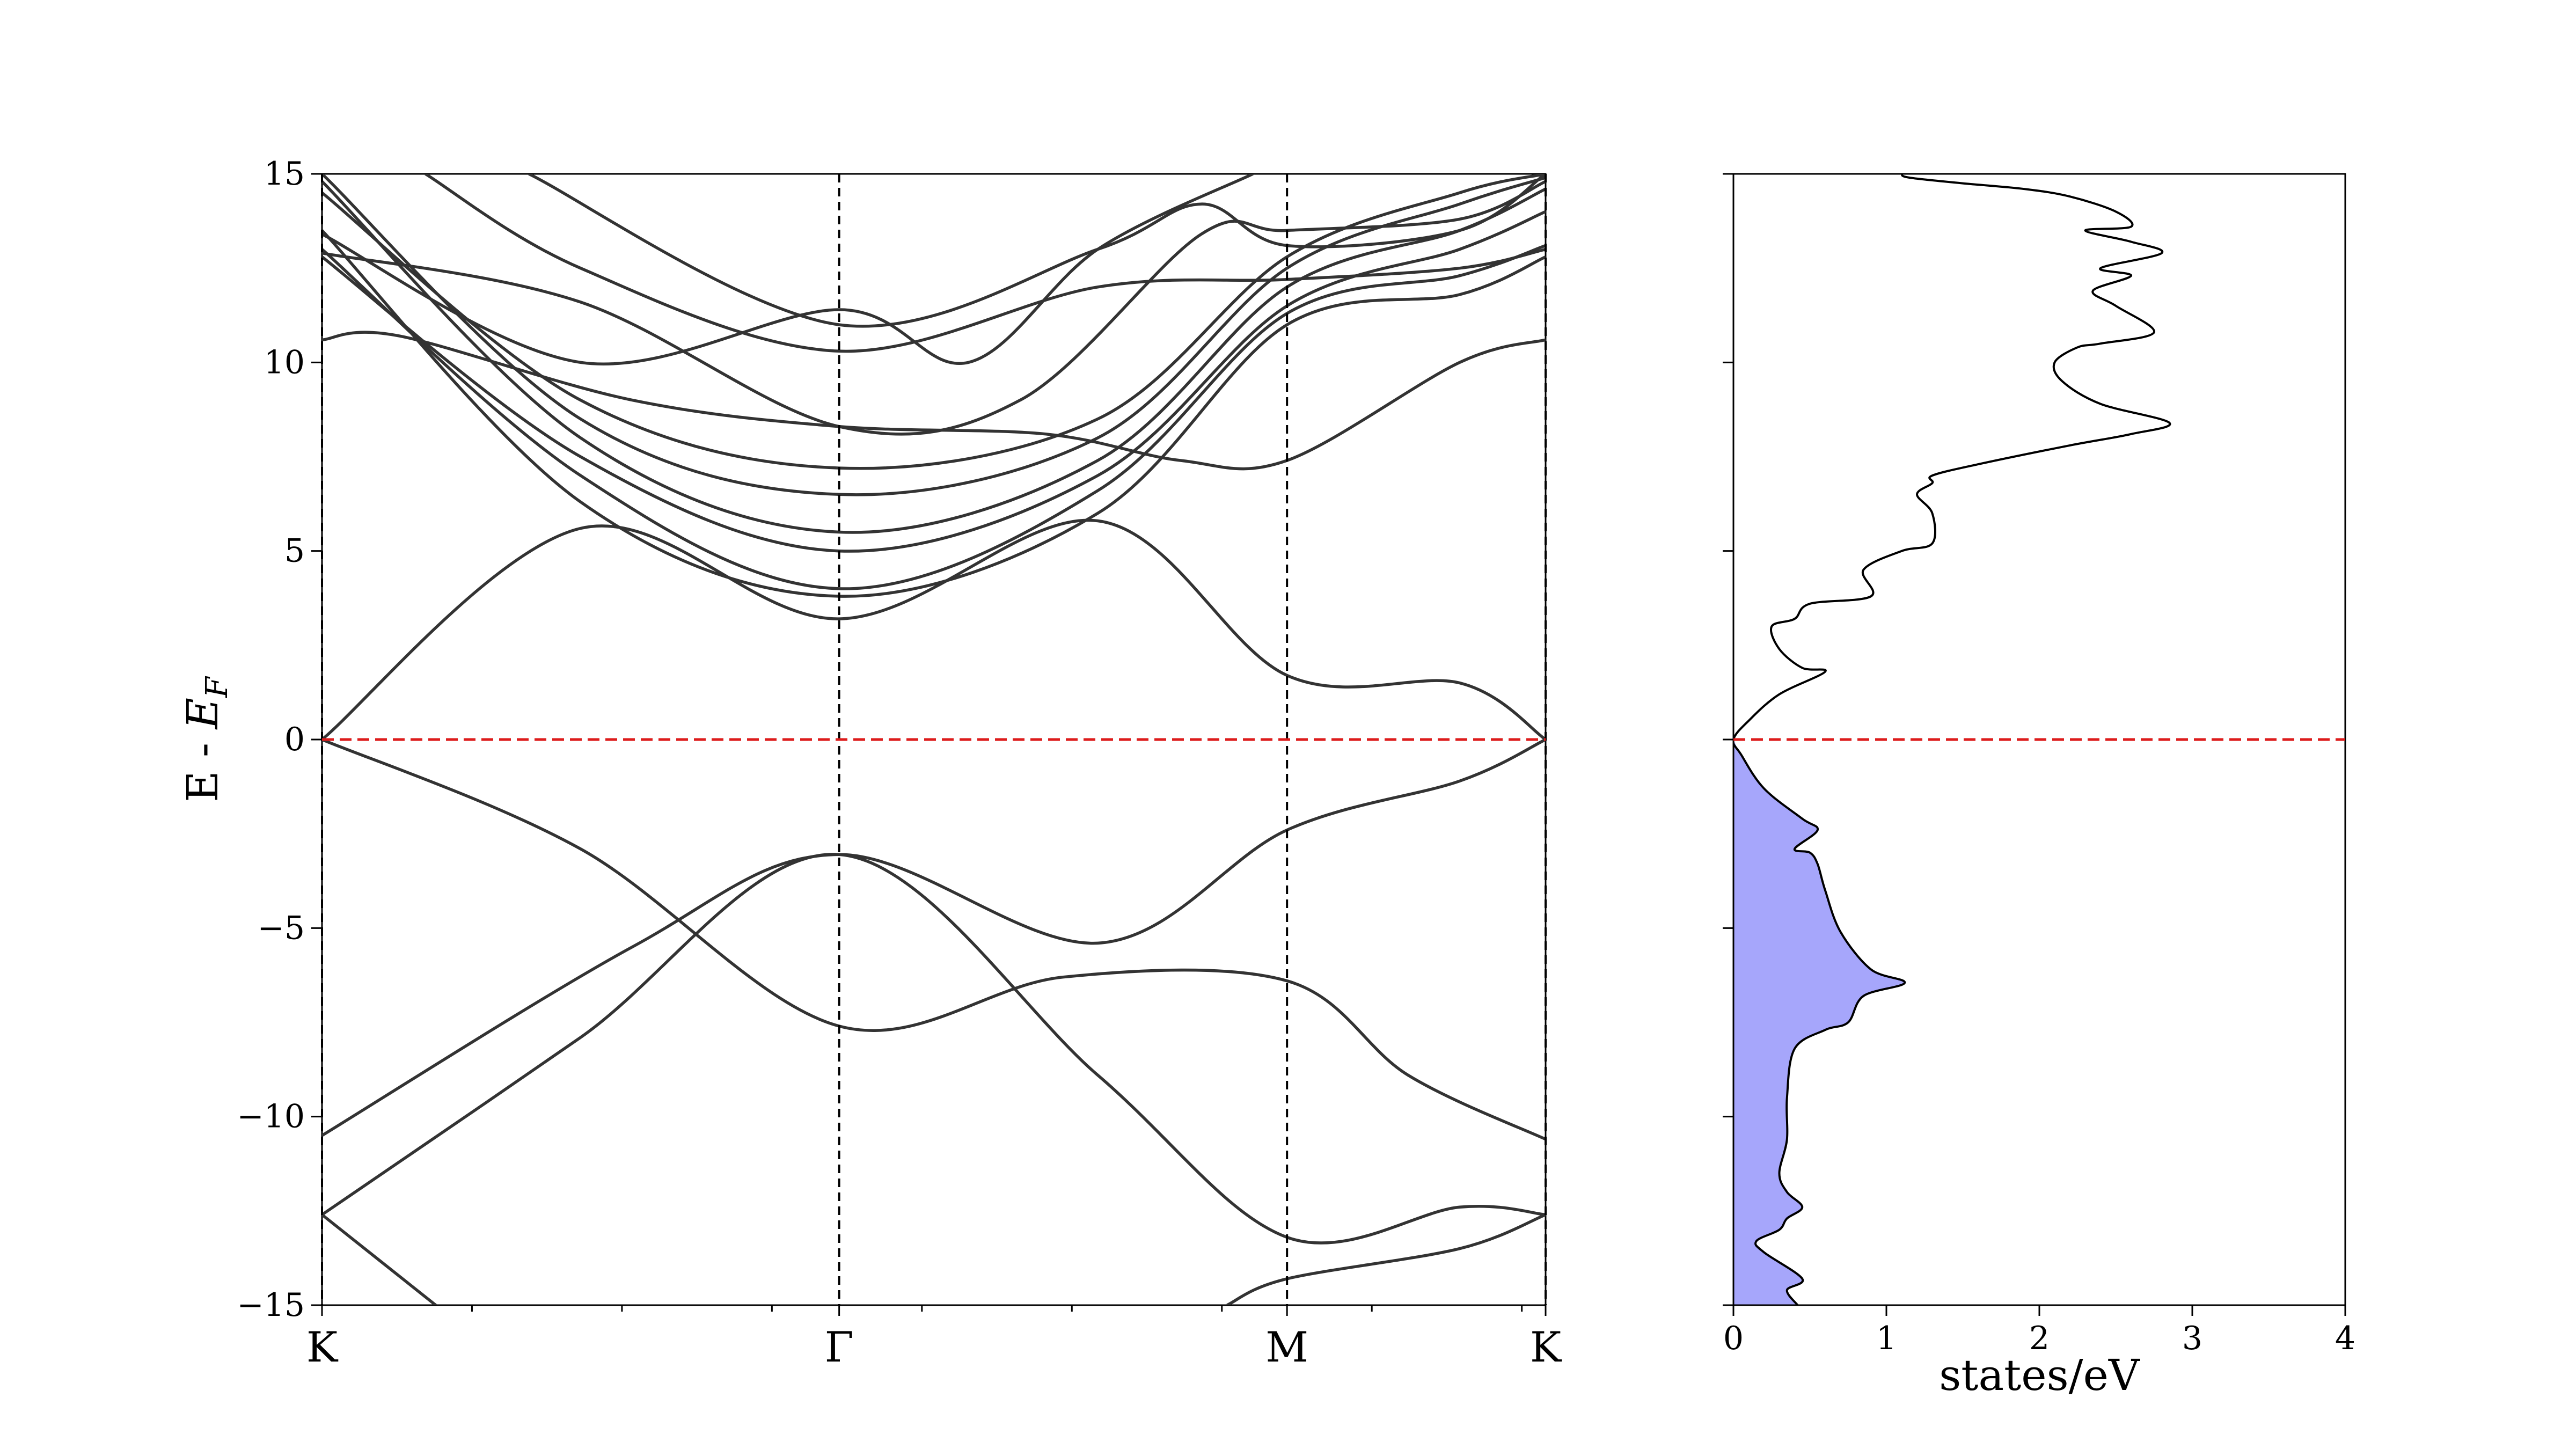  I want to click on dos-filled-area, so click(1819, 1022).